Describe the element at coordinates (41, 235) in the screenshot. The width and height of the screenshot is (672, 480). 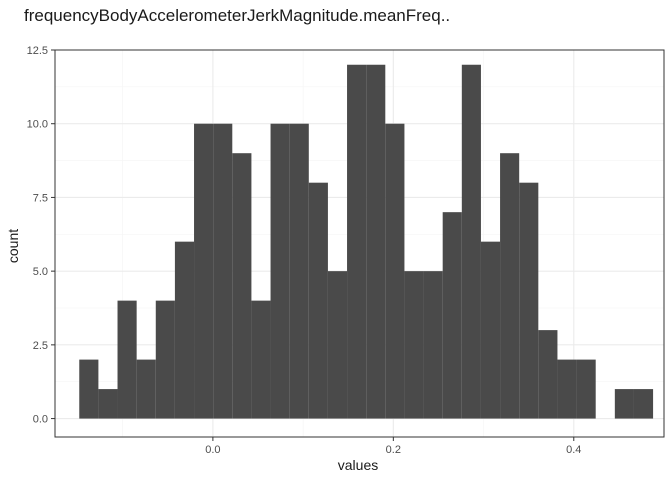
I see `y-axis-ticks: 0.0 2.5 5.0 7.5 10.0 12.5` at that location.